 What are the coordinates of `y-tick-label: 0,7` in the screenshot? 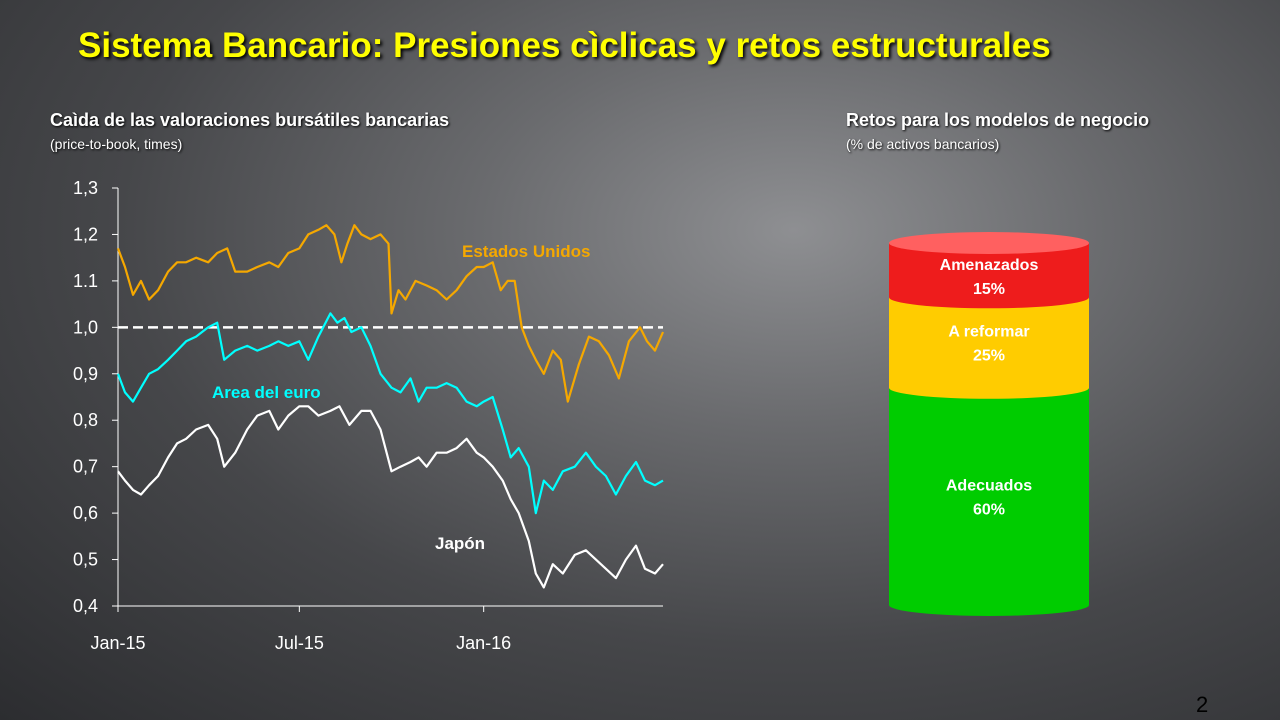 It's located at (85, 467).